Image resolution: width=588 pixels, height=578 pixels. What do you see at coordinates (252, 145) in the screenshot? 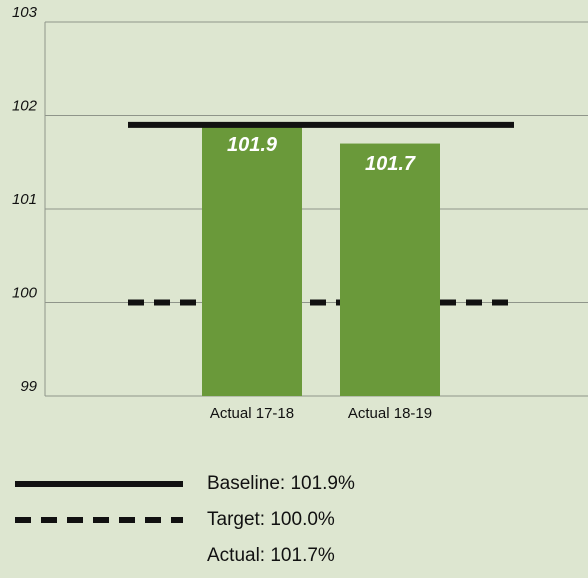
I see `data-label: 101.9` at bounding box center [252, 145].